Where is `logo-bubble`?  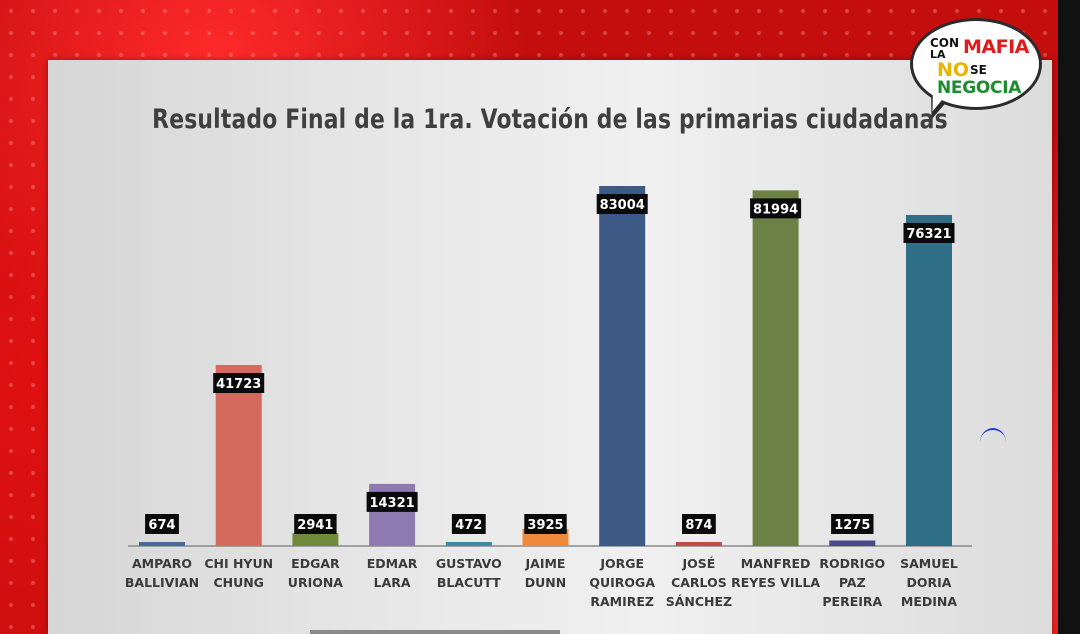 logo-bubble is located at coordinates (976, 64).